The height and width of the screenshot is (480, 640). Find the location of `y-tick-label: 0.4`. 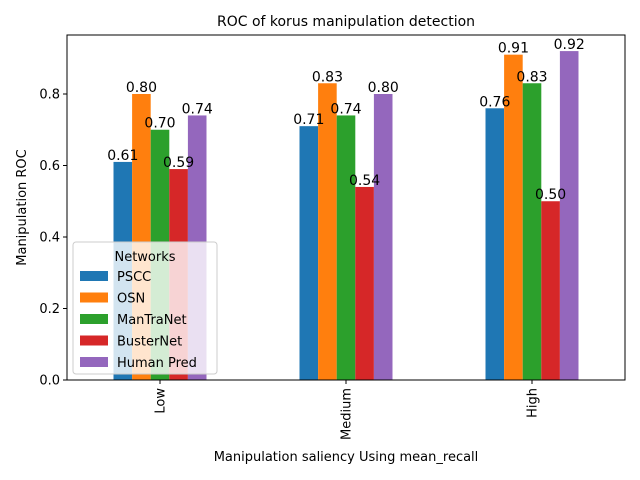

y-tick-label: 0.4 is located at coordinates (49, 237).